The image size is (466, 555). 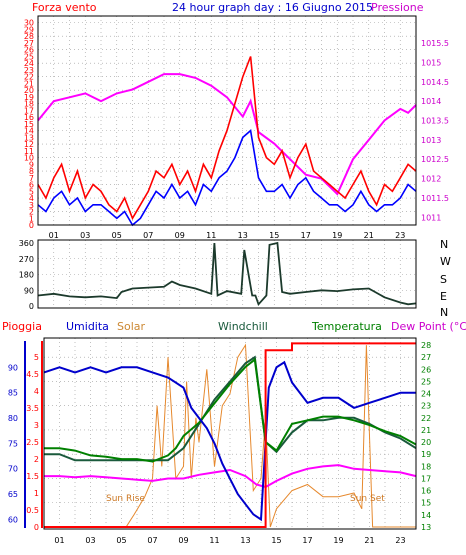 I want to click on humidity-y-ticks: 60 65 70 75 80 85 90, so click(x=13, y=443).